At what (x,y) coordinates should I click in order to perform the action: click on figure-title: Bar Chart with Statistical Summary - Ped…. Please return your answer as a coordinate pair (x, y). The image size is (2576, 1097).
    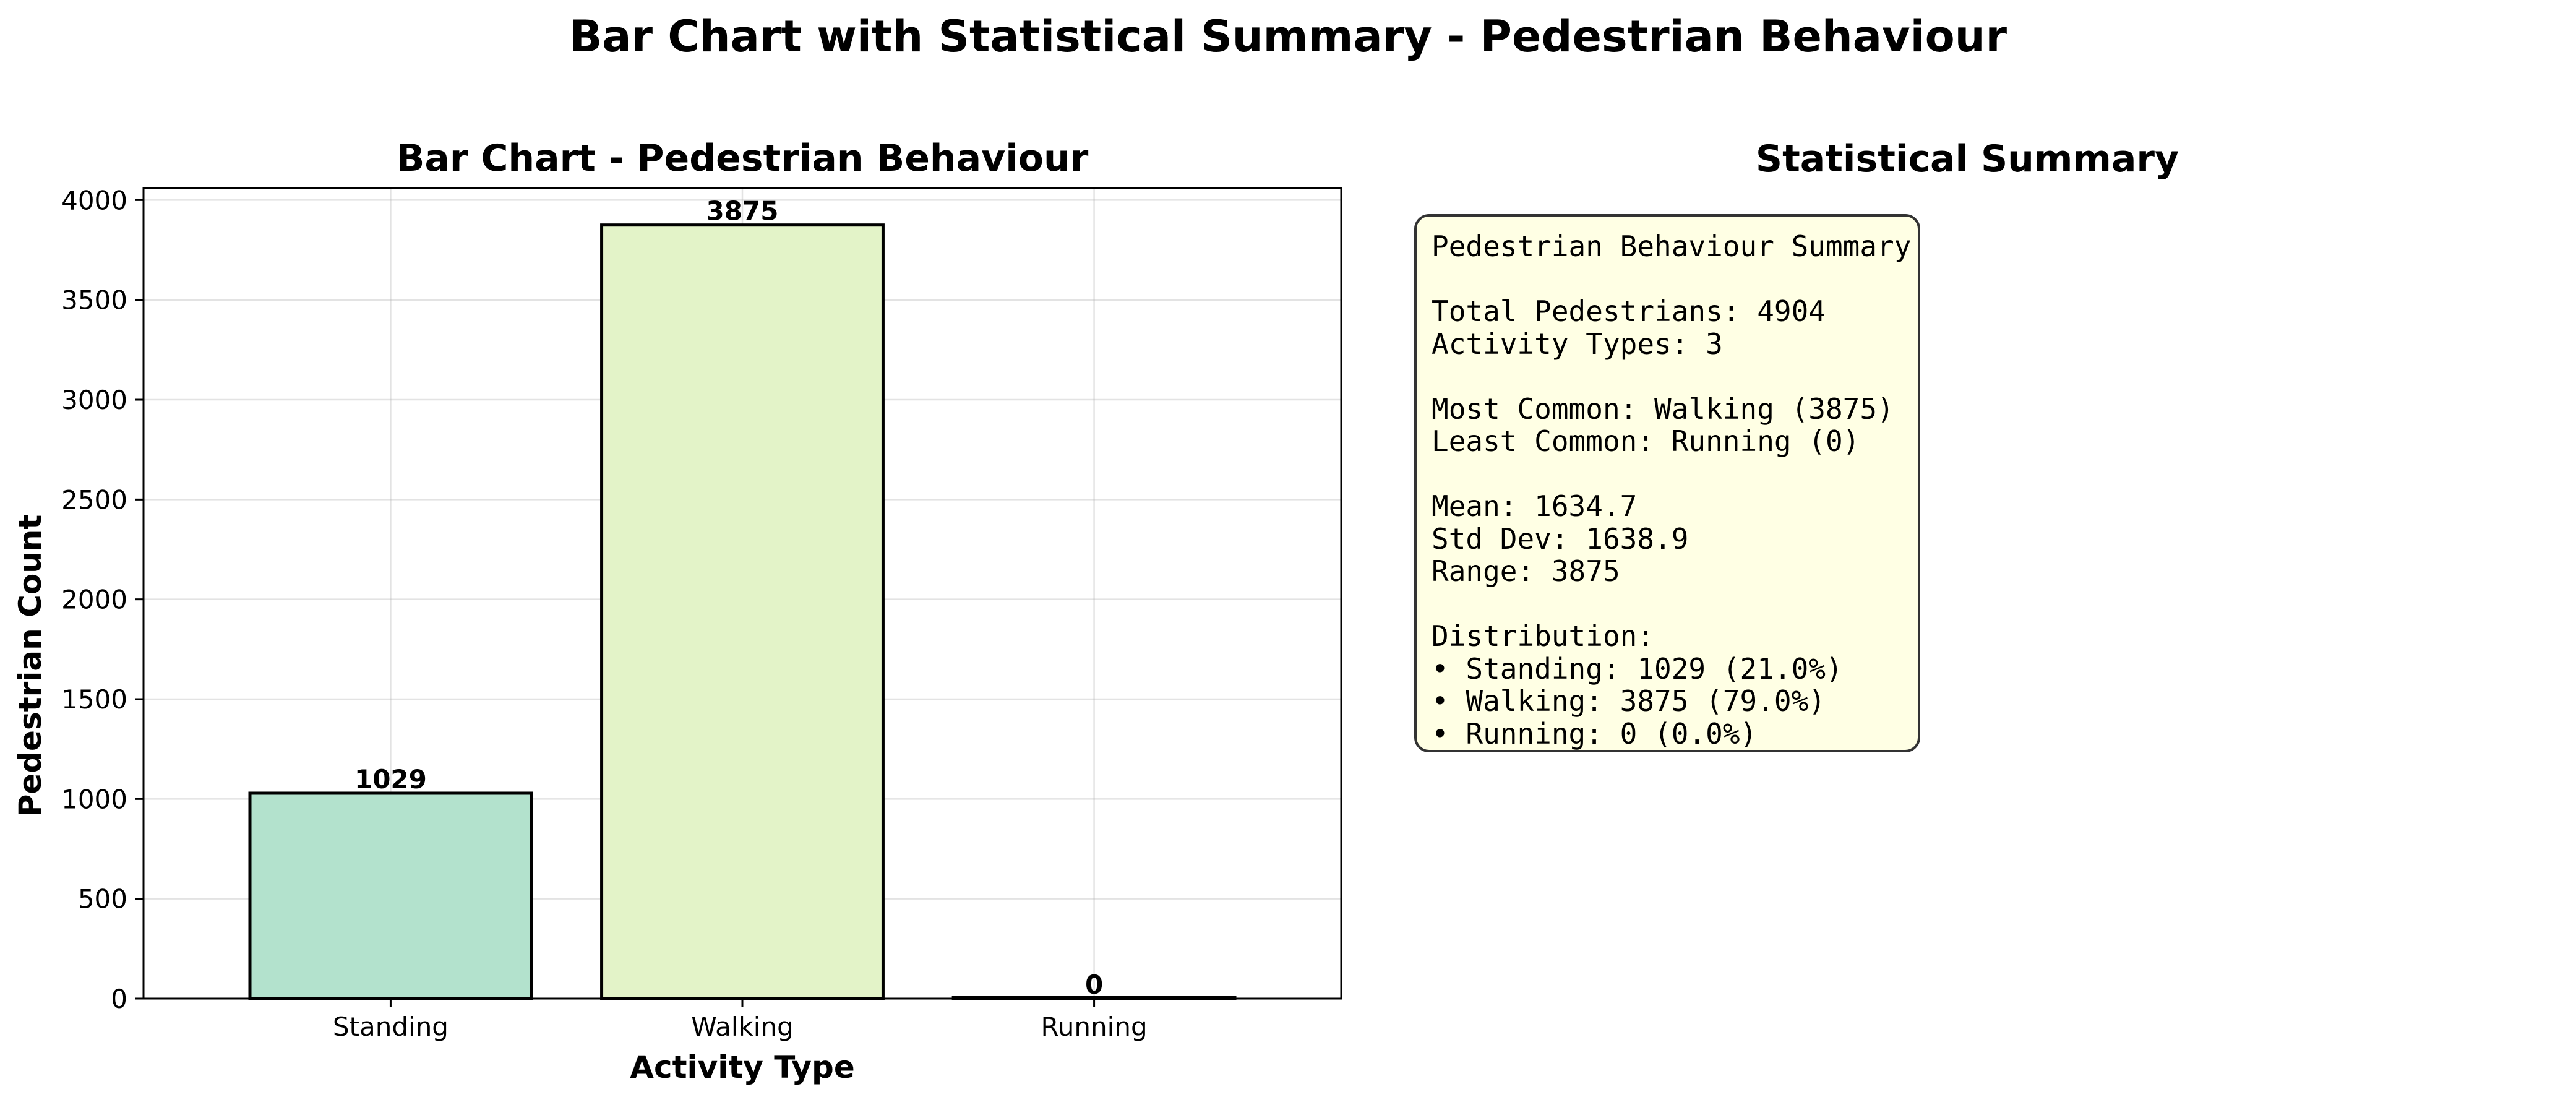
    Looking at the image, I should click on (1288, 36).